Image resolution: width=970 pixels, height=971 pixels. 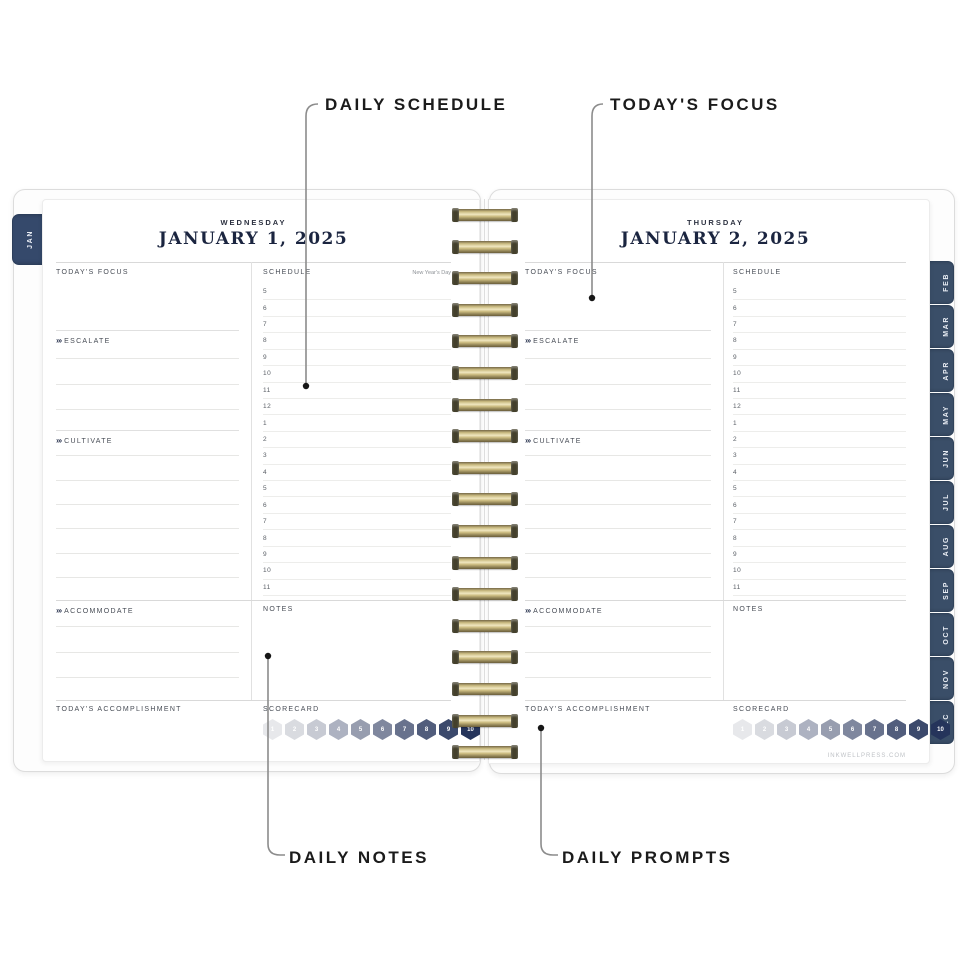 What do you see at coordinates (761, 709) in the screenshot?
I see `section-scorecard: SCORECARD` at bounding box center [761, 709].